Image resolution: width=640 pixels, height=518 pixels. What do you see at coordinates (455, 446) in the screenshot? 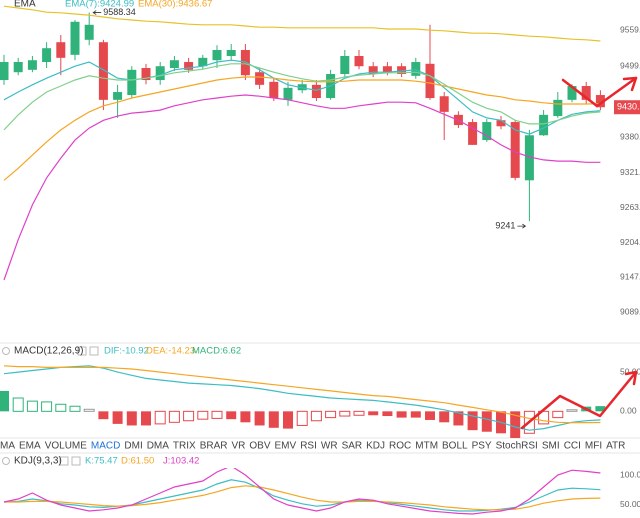
I see `indicator-tab: BOLL` at bounding box center [455, 446].